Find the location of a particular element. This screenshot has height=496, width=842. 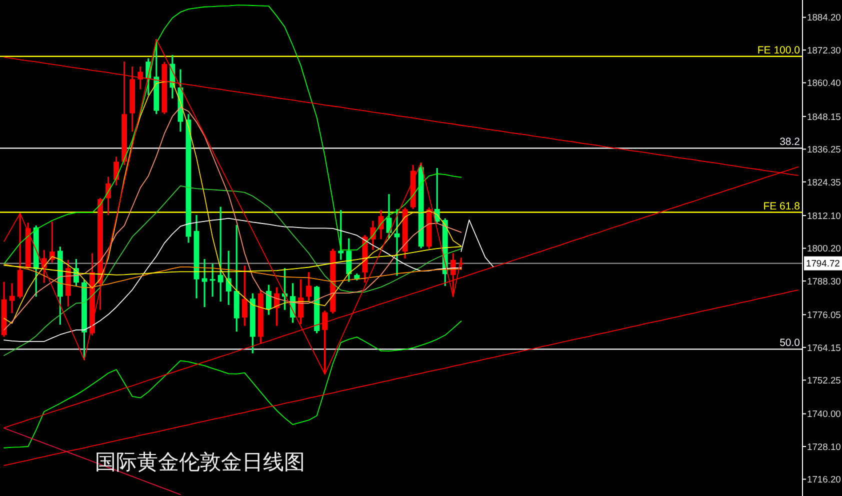

y-tick-label: 1776.05 is located at coordinates (824, 314).